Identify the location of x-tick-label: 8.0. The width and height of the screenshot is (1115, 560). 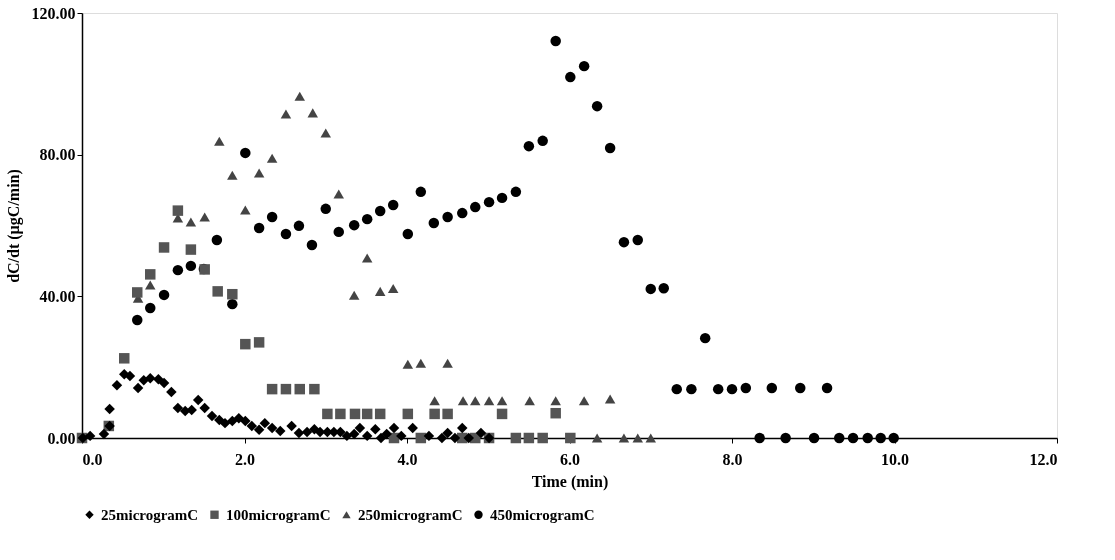
(732, 459).